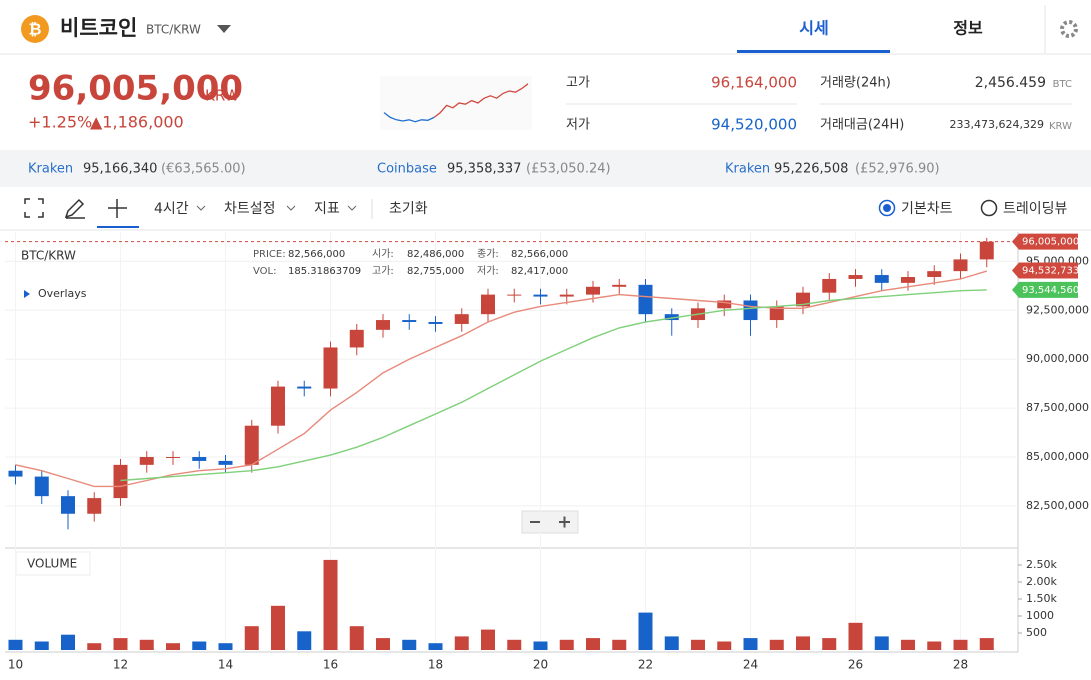  What do you see at coordinates (1057, 505) in the screenshot?
I see `y-tick-label: 82,500,000` at bounding box center [1057, 505].